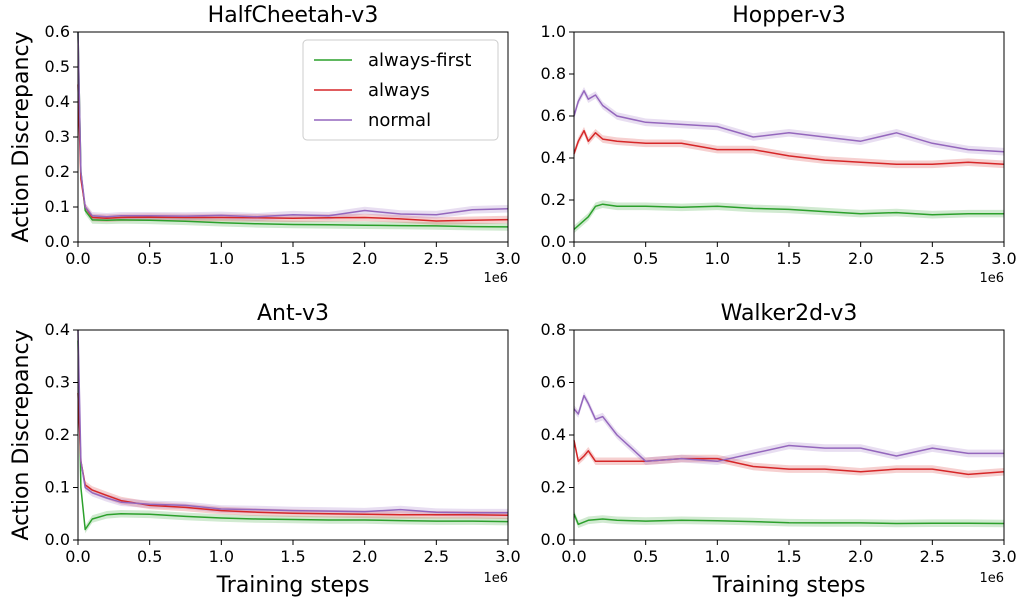 The image size is (1024, 602). Describe the element at coordinates (293, 15) in the screenshot. I see `panel-title: HalfCheetah-v3` at that location.